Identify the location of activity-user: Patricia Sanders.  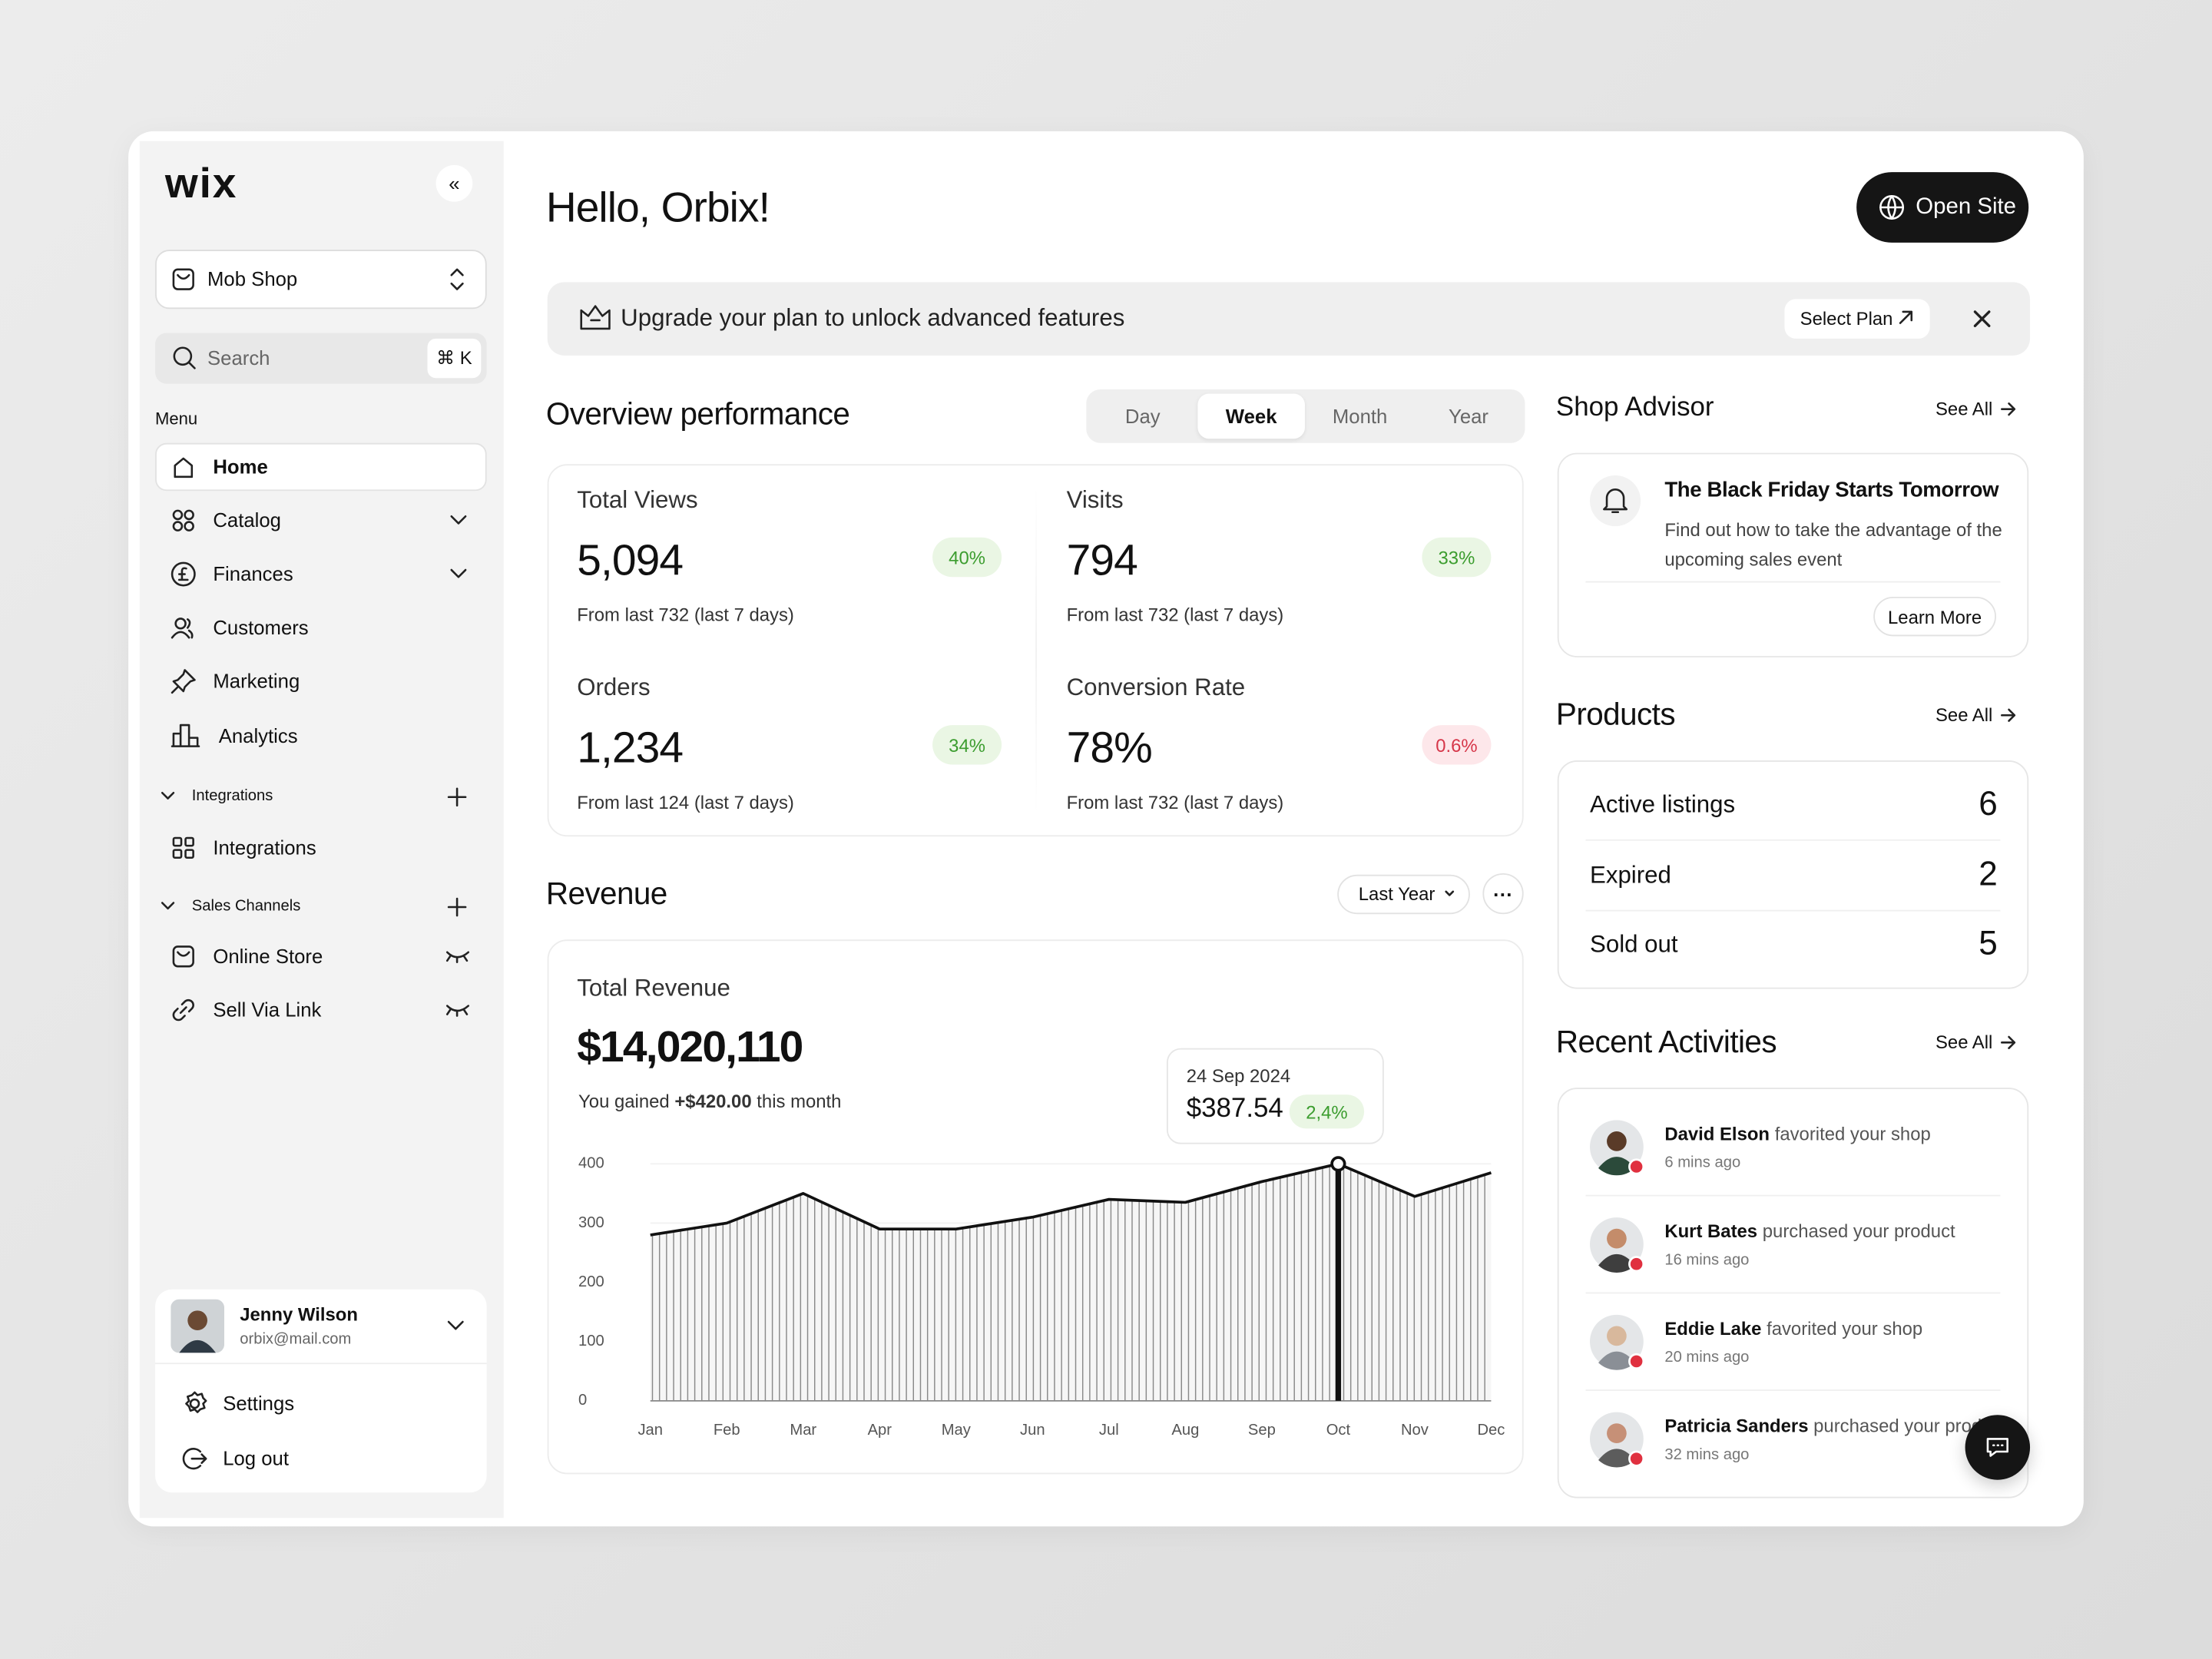
(1737, 1426).